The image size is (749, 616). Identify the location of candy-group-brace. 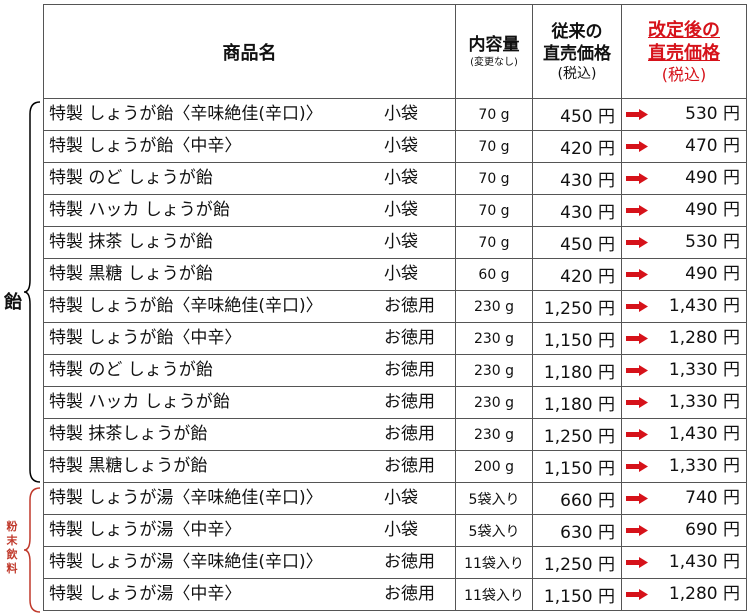
(32, 292).